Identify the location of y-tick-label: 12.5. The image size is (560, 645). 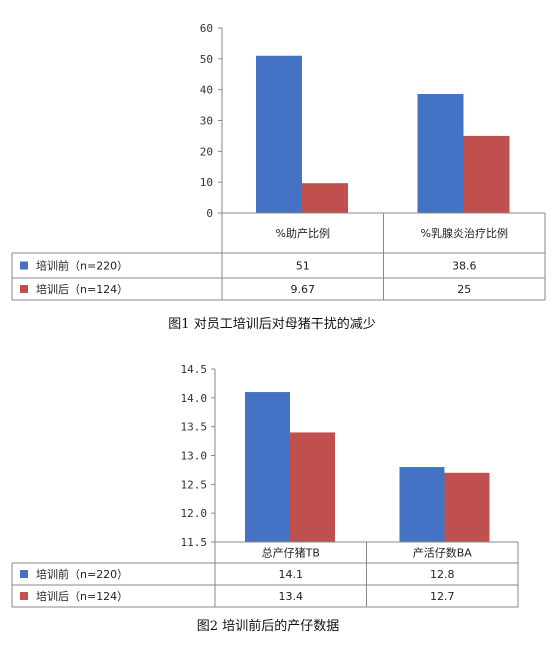
(194, 484).